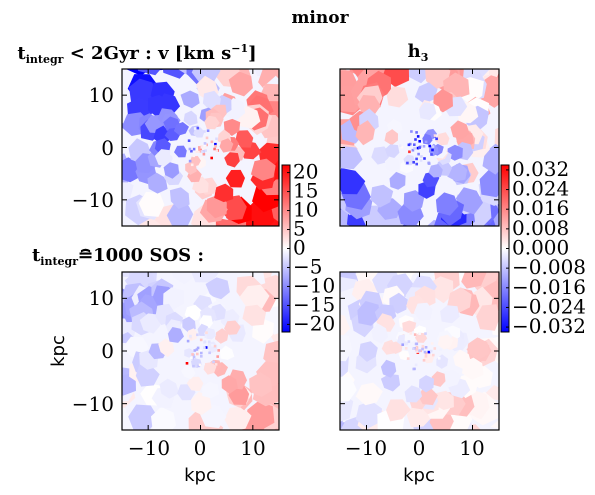 The height and width of the screenshot is (495, 595). What do you see at coordinates (415, 448) in the screenshot?
I see `x-tick-labels-right: −10 0 10` at bounding box center [415, 448].